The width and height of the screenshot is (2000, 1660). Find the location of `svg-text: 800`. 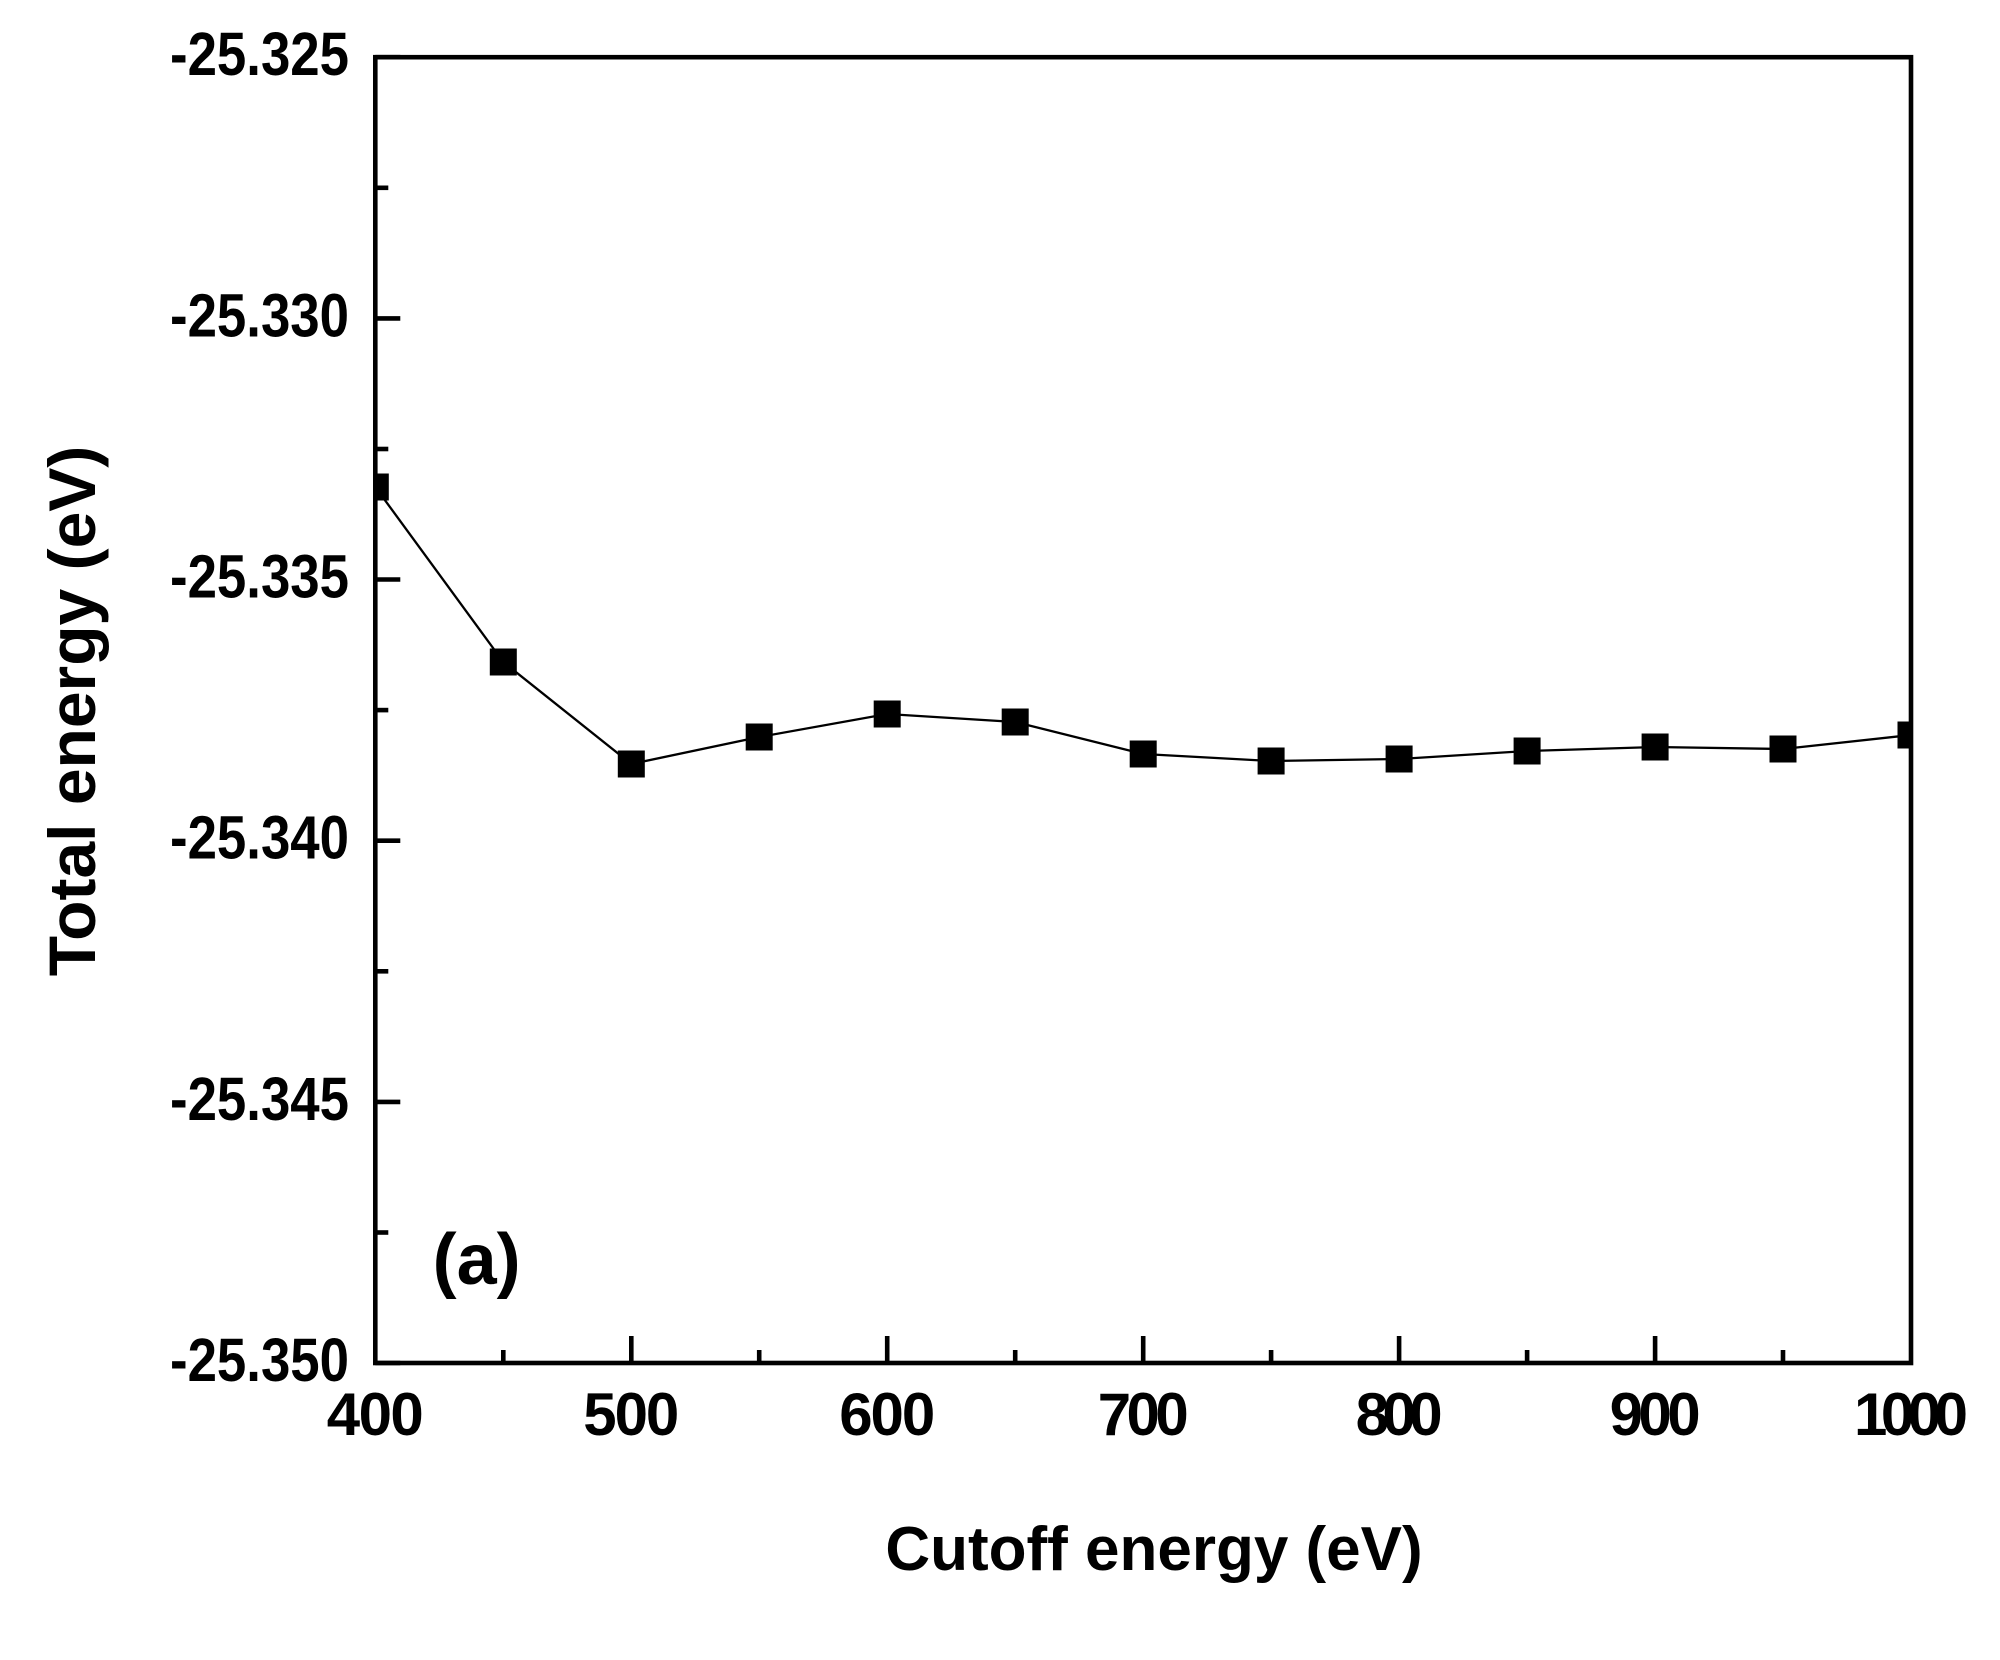

svg-text: 800 is located at coordinates (1399, 1414).